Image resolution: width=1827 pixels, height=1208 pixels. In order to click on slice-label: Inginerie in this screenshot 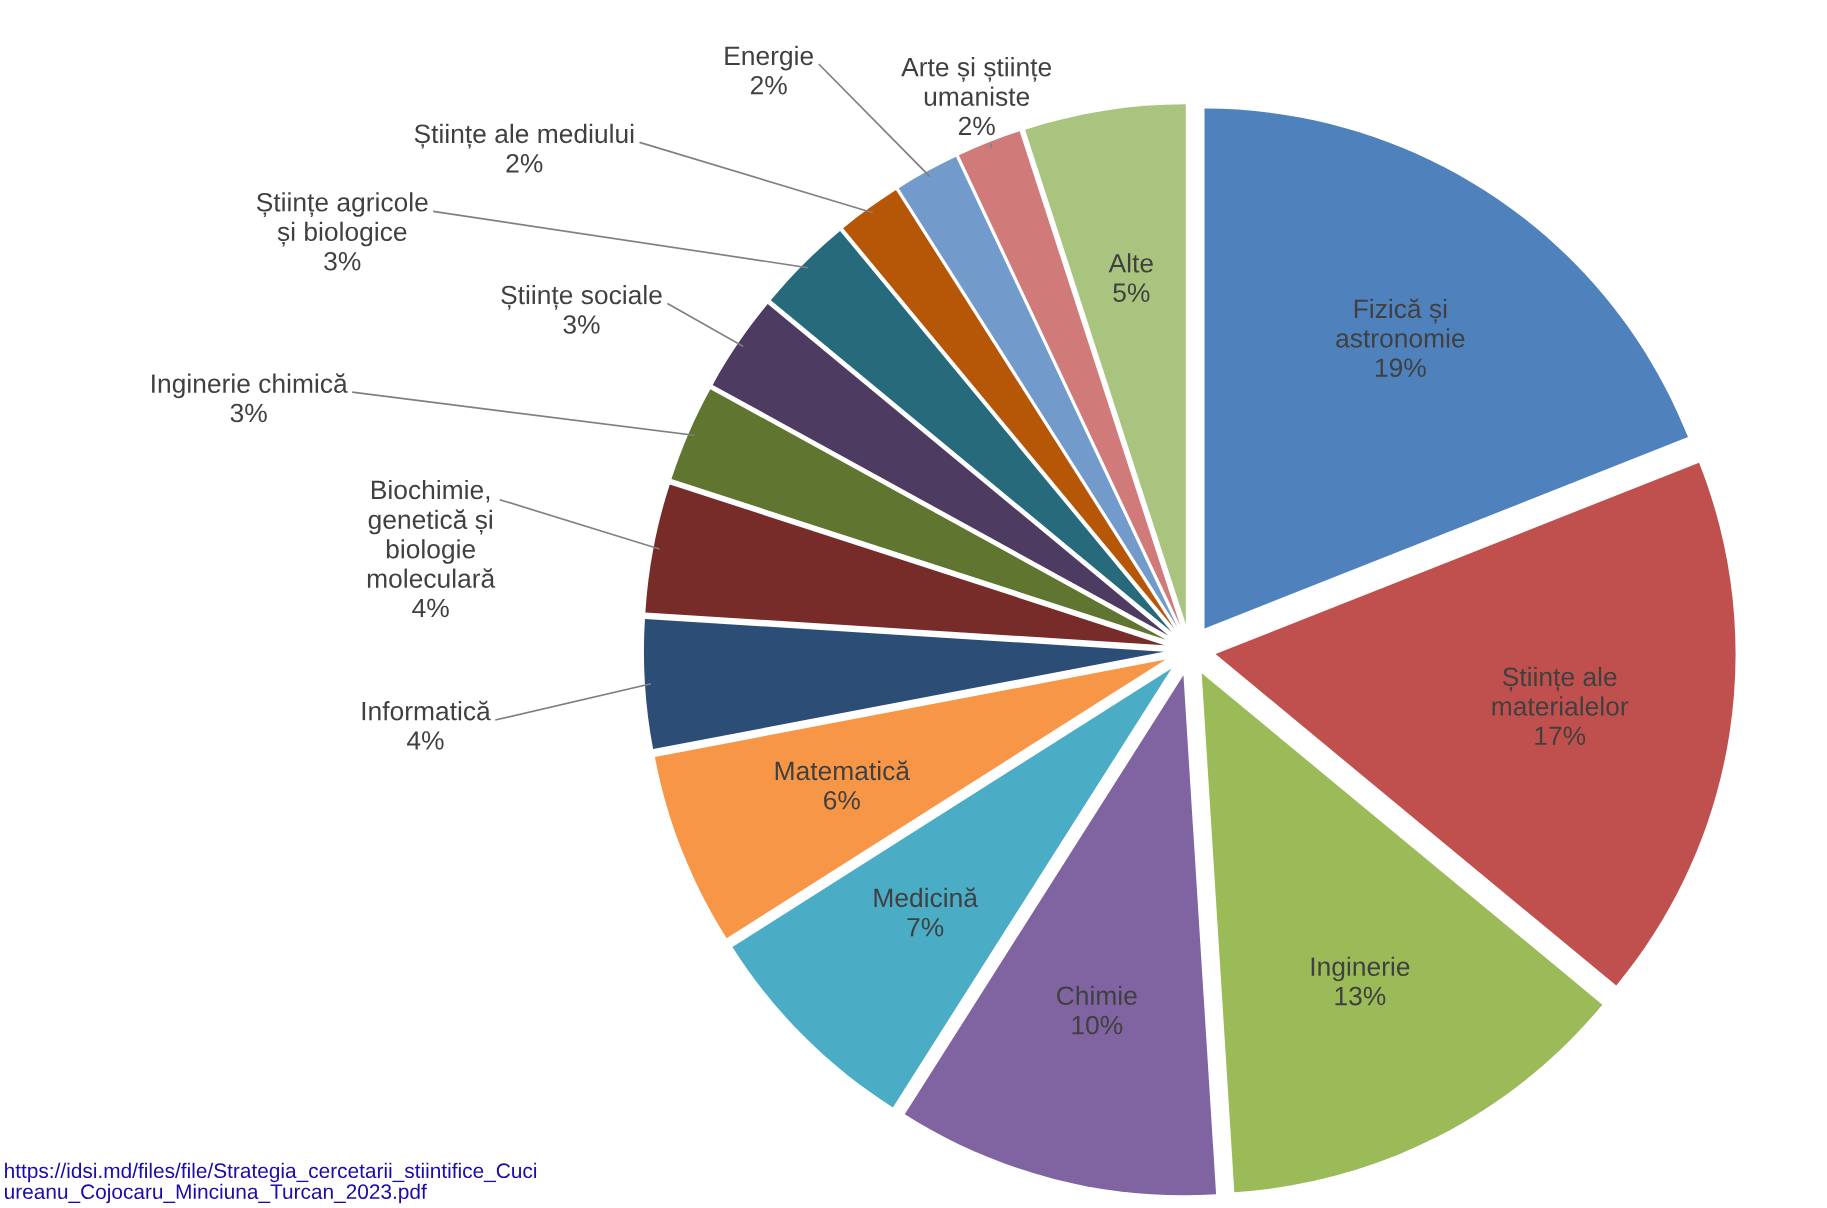, I will do `click(1360, 969)`.